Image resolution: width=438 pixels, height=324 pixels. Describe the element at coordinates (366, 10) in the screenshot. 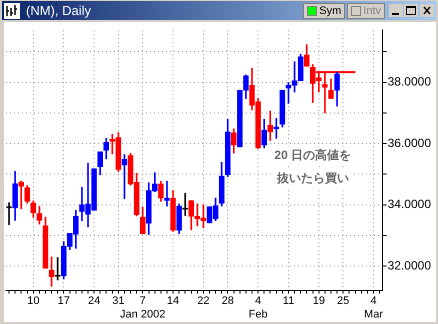

I see `toggle-button: Intv` at that location.